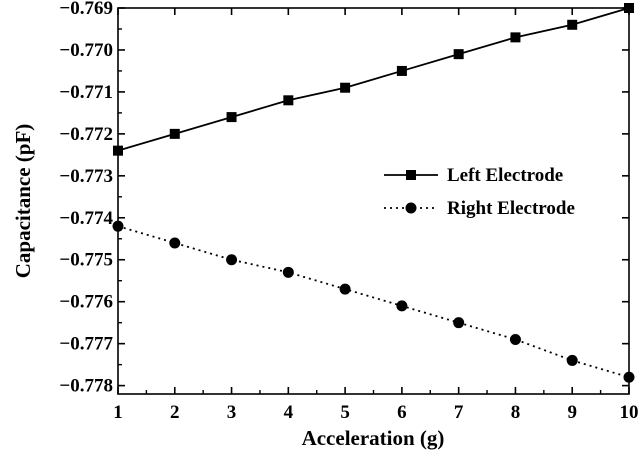  What do you see at coordinates (23, 201) in the screenshot?
I see `y-axis-title: Capacitance (pF)` at bounding box center [23, 201].